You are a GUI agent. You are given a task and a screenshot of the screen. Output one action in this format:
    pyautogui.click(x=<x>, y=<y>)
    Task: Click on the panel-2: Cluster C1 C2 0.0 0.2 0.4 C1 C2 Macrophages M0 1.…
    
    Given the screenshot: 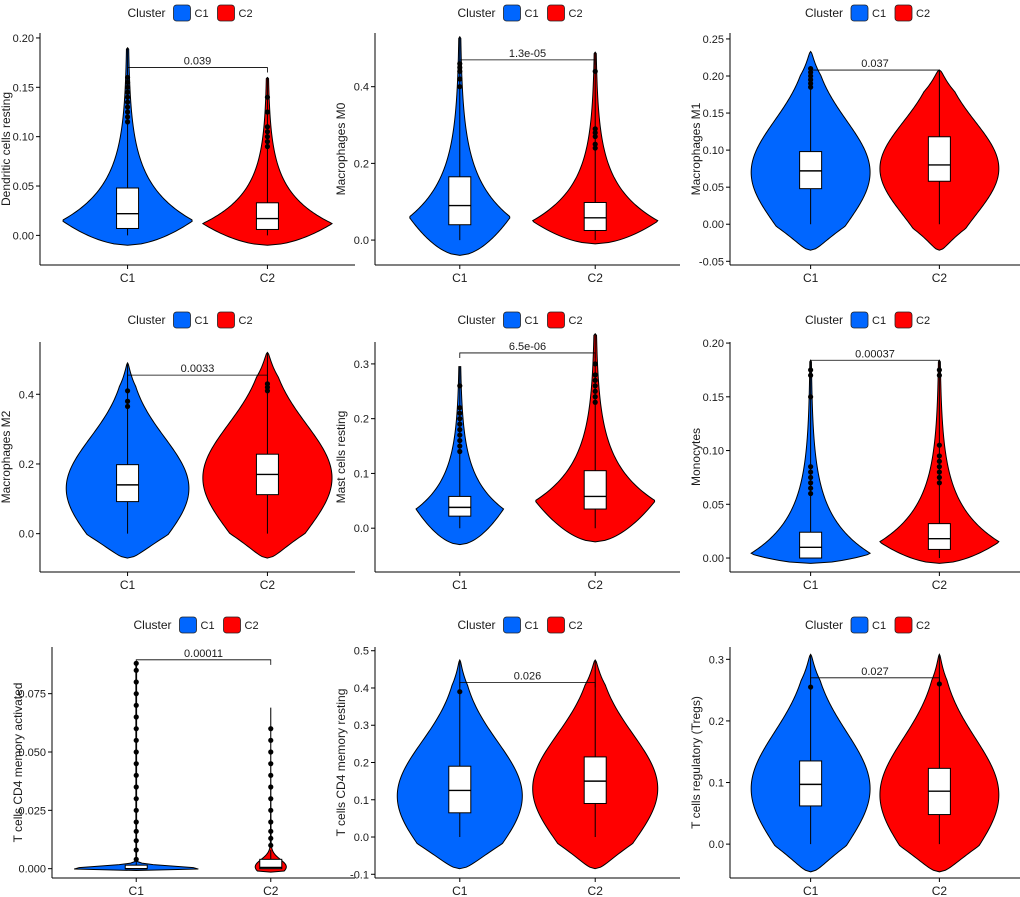 What is the action you would take?
    pyautogui.click(x=507, y=144)
    